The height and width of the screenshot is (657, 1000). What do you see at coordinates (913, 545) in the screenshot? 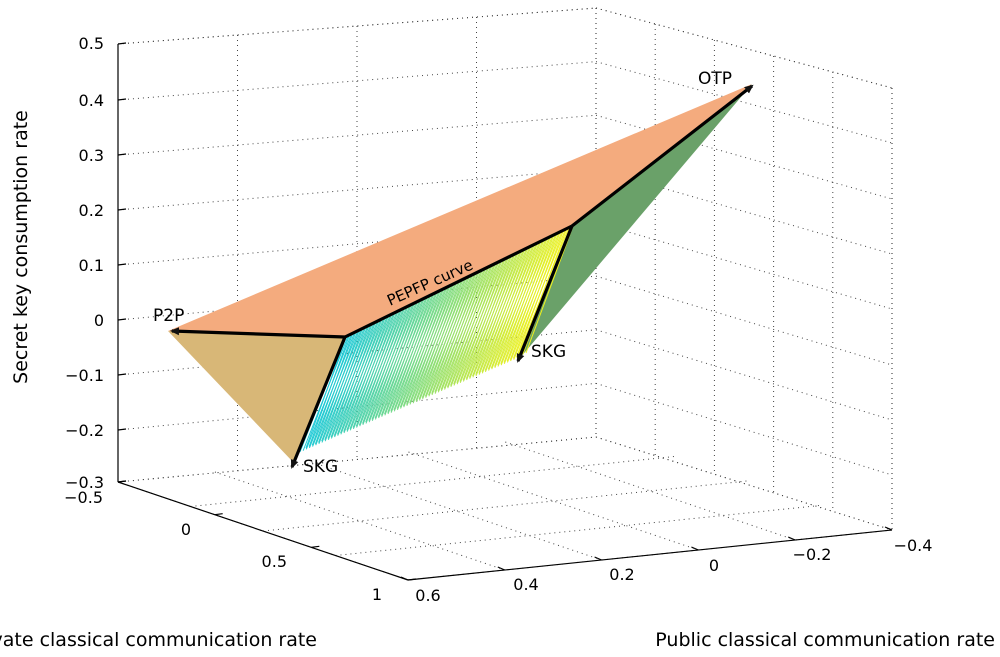
I see `y-tick-label: −0.4` at bounding box center [913, 545].